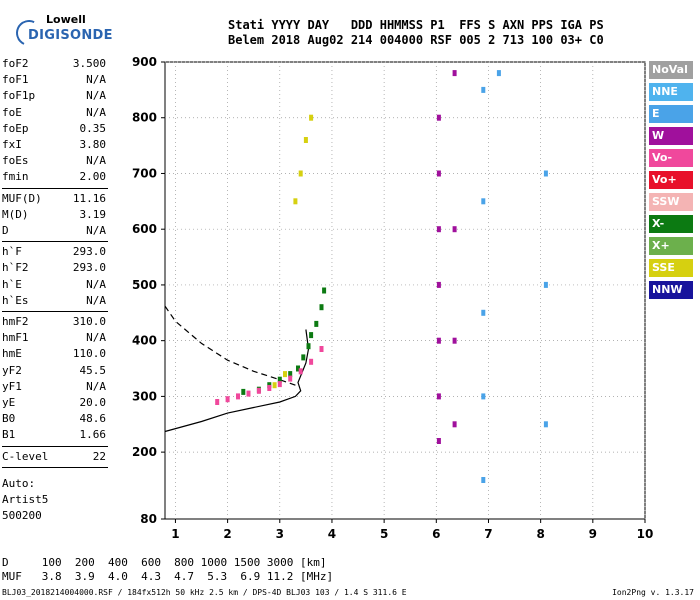 Image resolution: width=700 pixels, height=600 pixels. I want to click on curve-profile, so click(237, 381).